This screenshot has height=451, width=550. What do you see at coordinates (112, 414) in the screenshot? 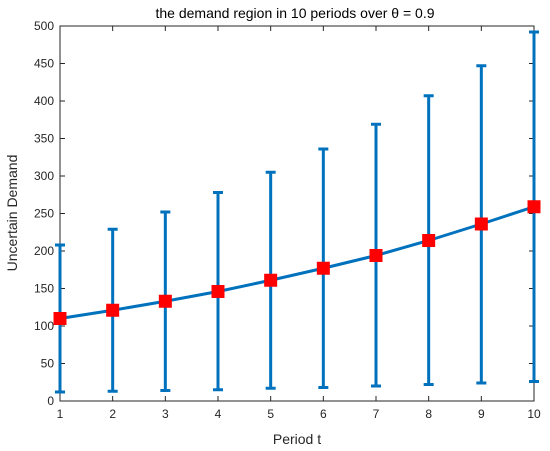
I see `x-tick-label: 2` at bounding box center [112, 414].